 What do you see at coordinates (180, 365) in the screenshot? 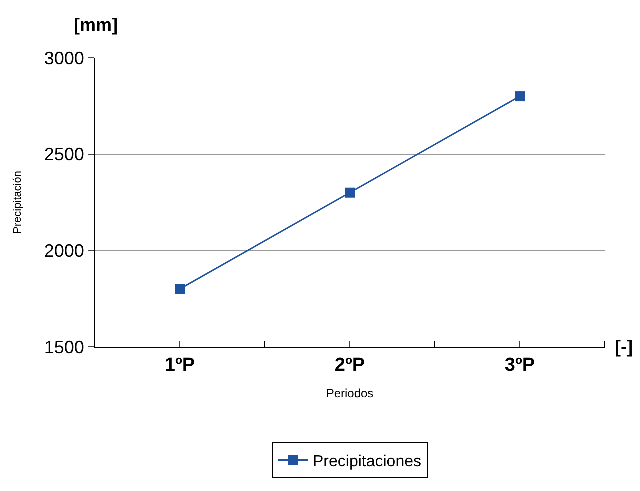
I see `x-tick-label: 1ºP` at bounding box center [180, 365].